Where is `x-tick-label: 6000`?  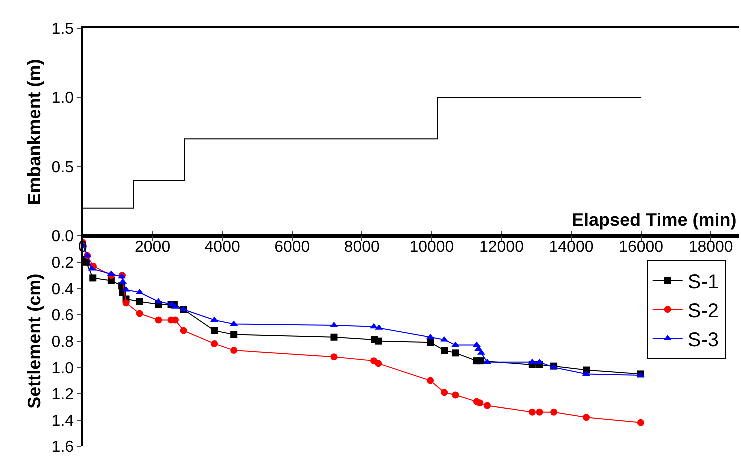
x-tick-label: 6000 is located at coordinates (292, 247).